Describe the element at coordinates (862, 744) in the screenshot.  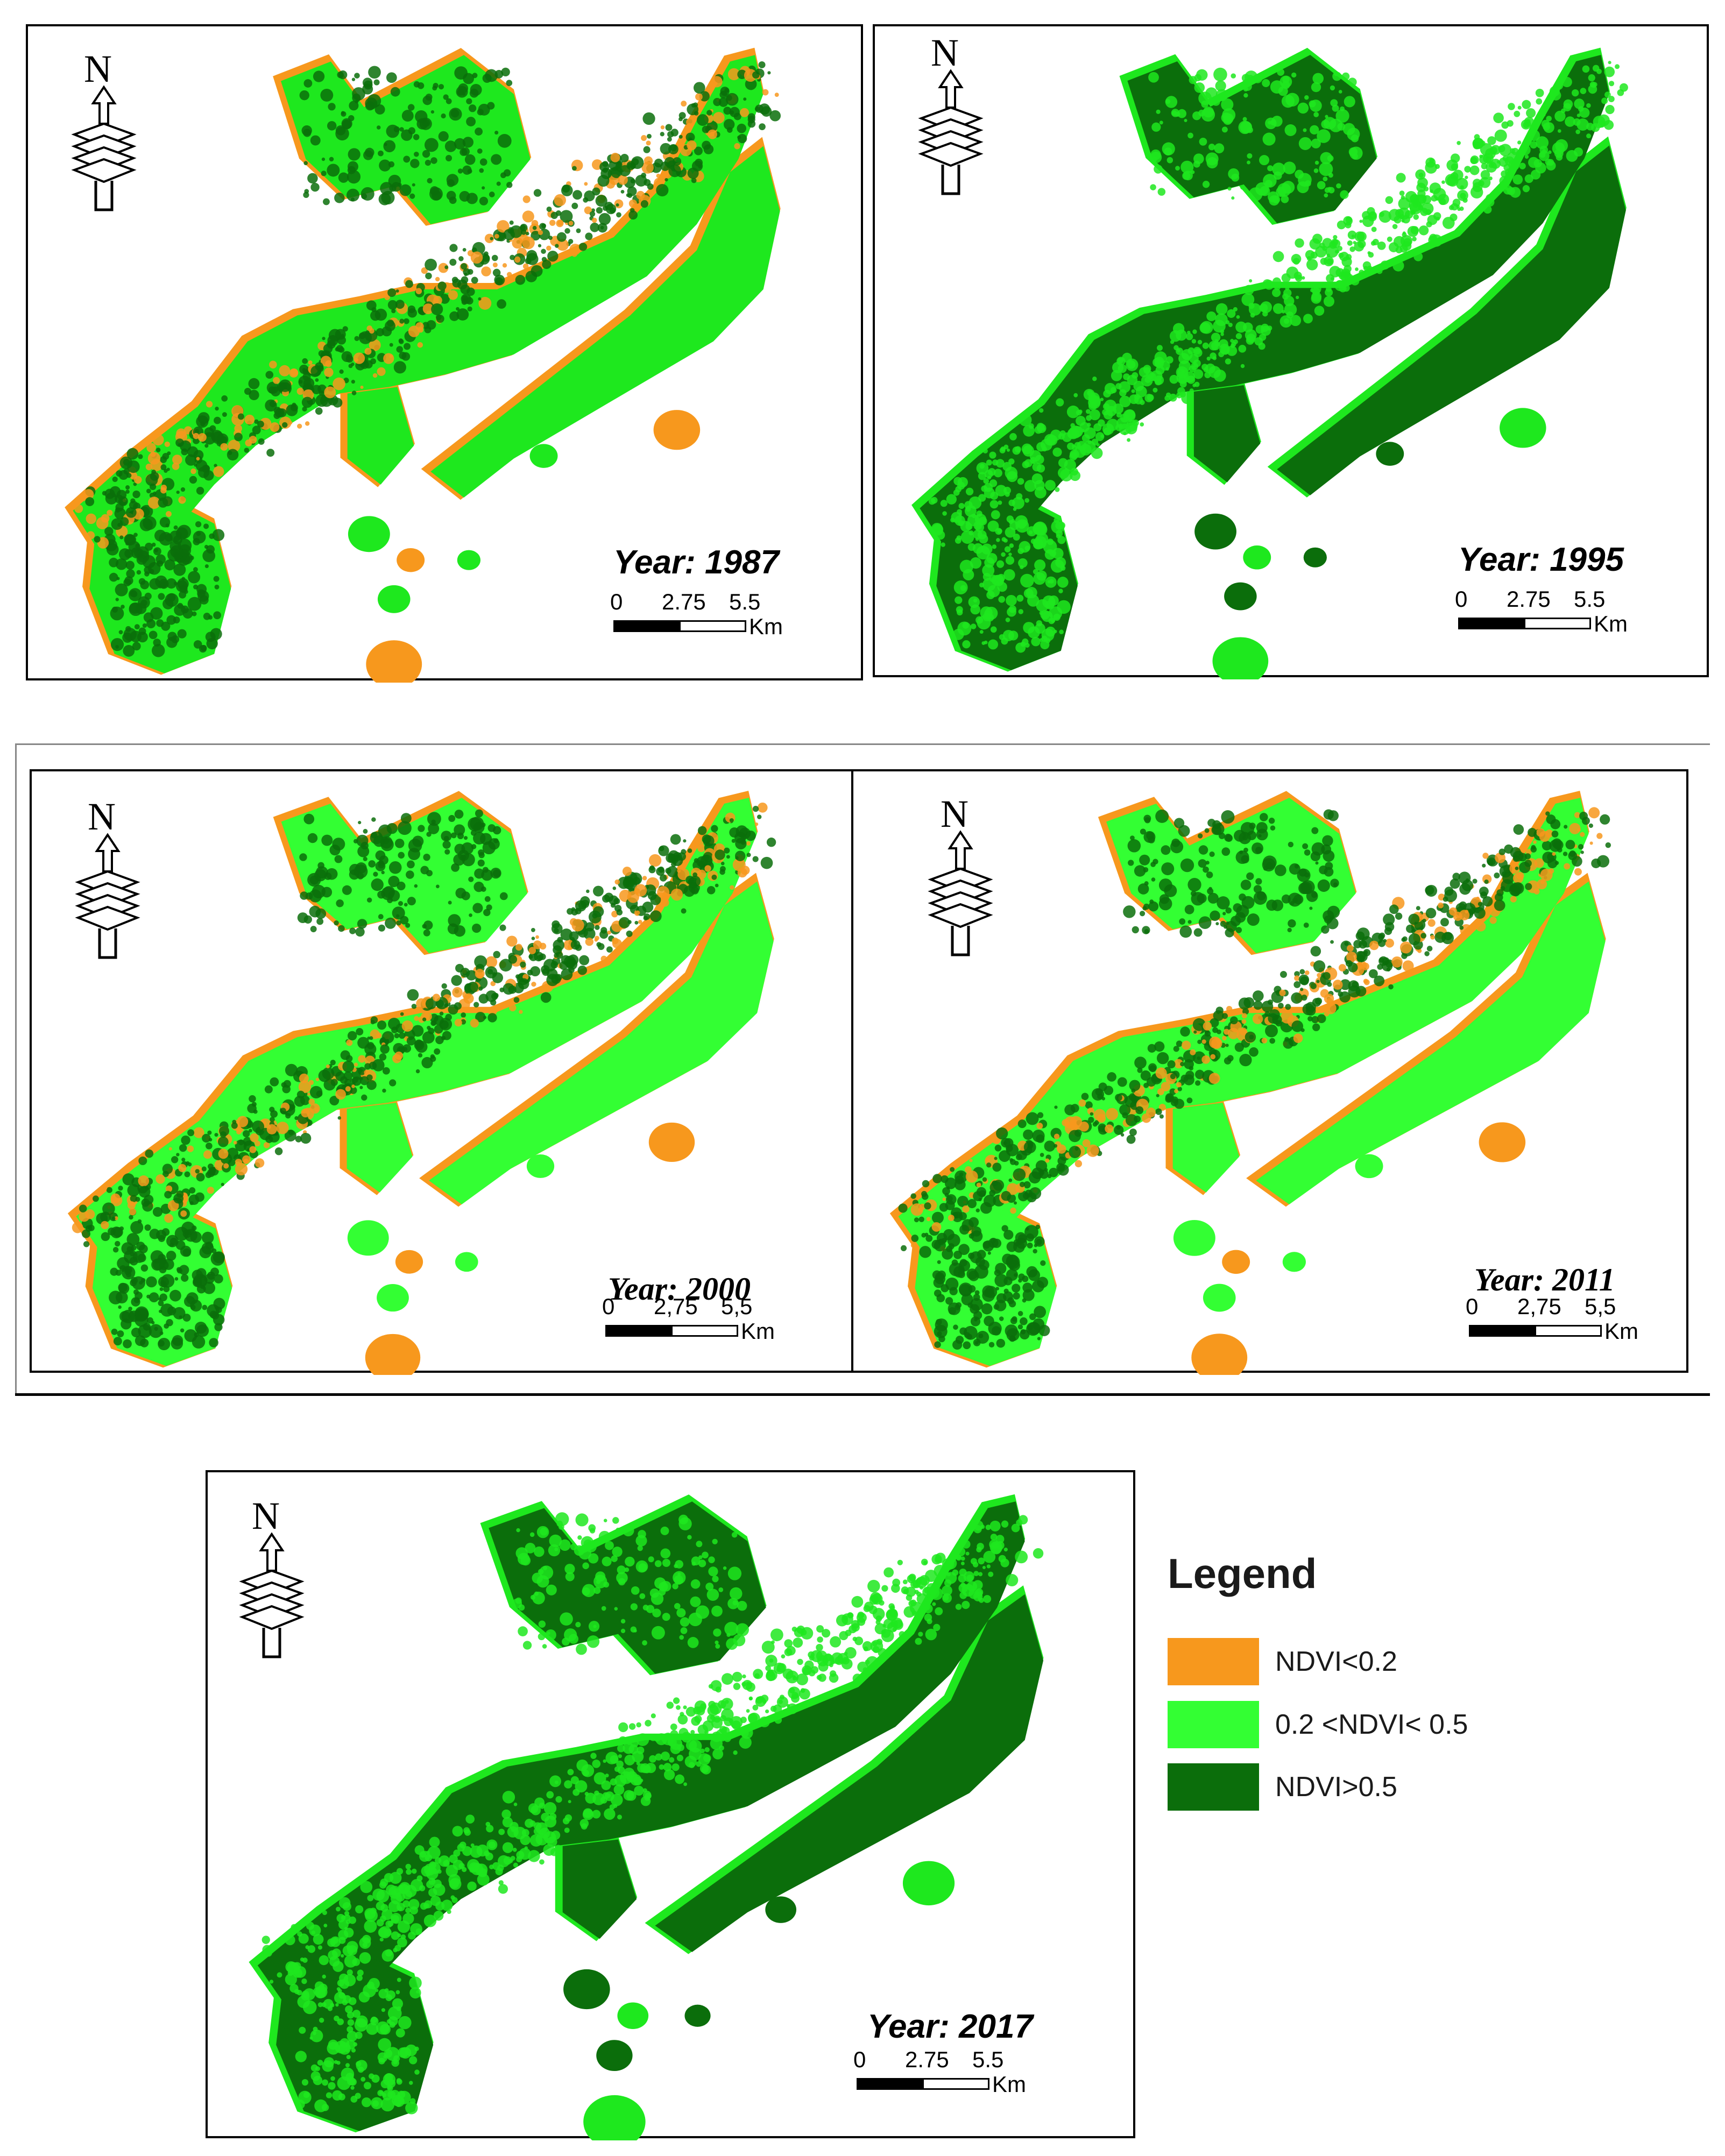
I see `middle-row-top-rule` at that location.